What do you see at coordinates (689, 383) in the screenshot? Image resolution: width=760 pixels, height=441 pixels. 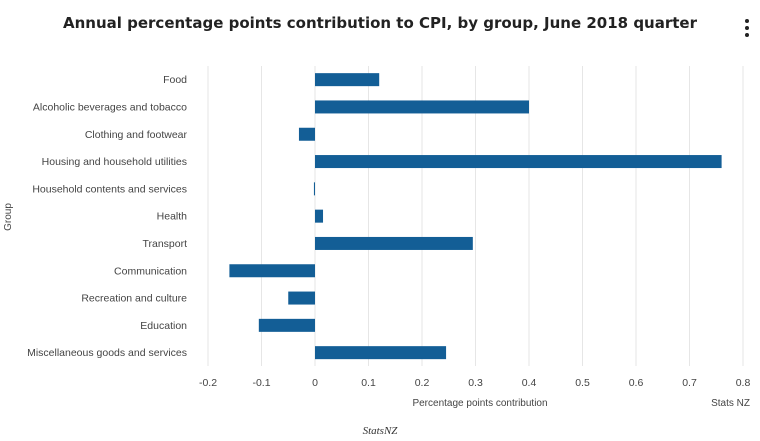 I see `x-tick-label: 0.7` at bounding box center [689, 383].